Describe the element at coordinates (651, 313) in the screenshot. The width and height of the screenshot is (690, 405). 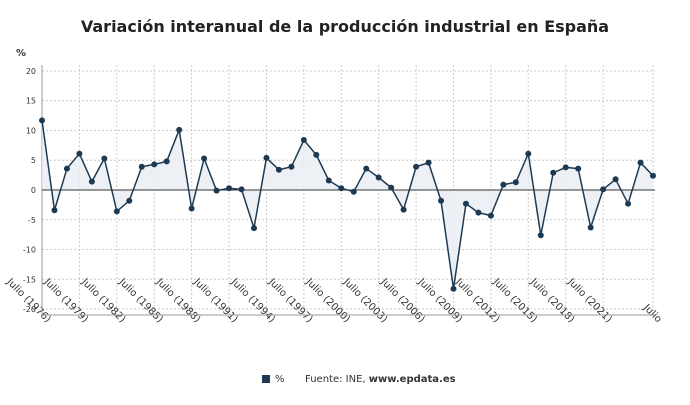
I see `x-tick-label: Julio` at that location.